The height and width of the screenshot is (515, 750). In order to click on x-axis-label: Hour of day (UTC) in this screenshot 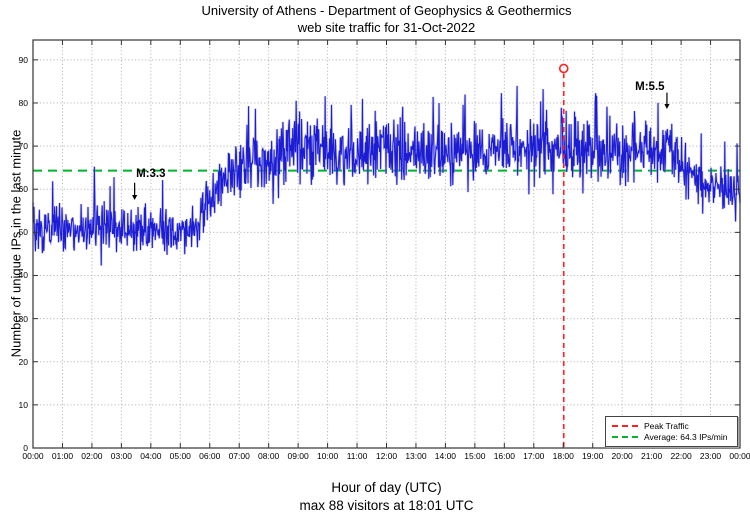, I will do `click(386, 487)`.